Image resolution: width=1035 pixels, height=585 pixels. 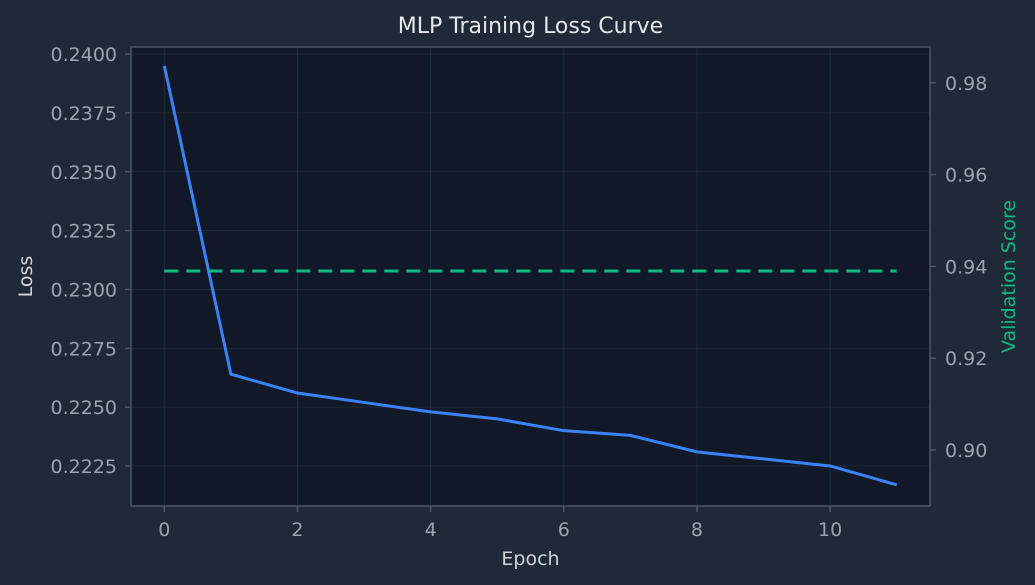 I want to click on y-tick-label: 0.2275, so click(x=84, y=349).